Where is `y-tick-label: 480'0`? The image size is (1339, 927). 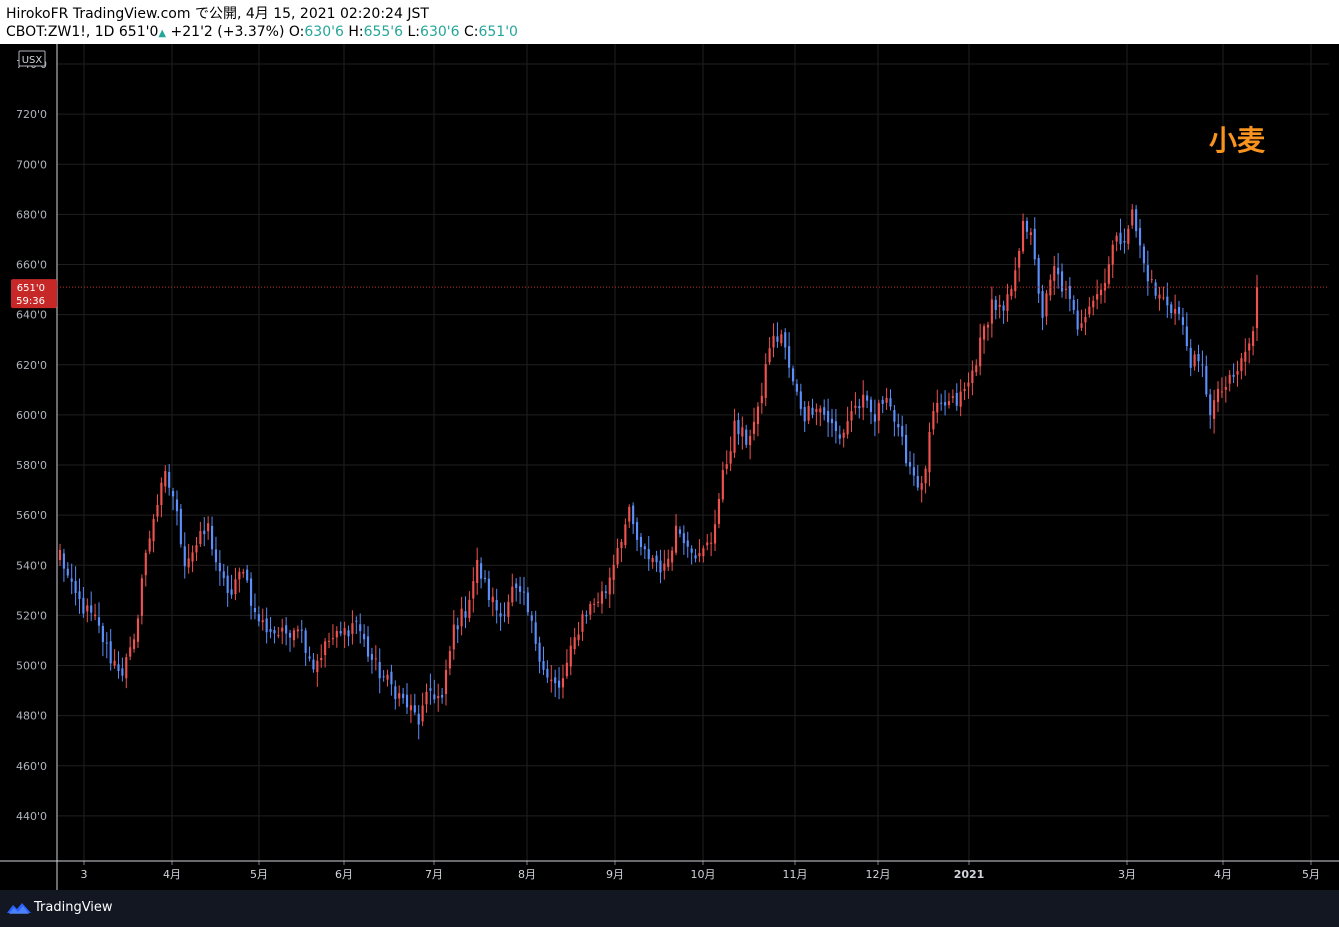 y-tick-label: 480'0 is located at coordinates (31, 716).